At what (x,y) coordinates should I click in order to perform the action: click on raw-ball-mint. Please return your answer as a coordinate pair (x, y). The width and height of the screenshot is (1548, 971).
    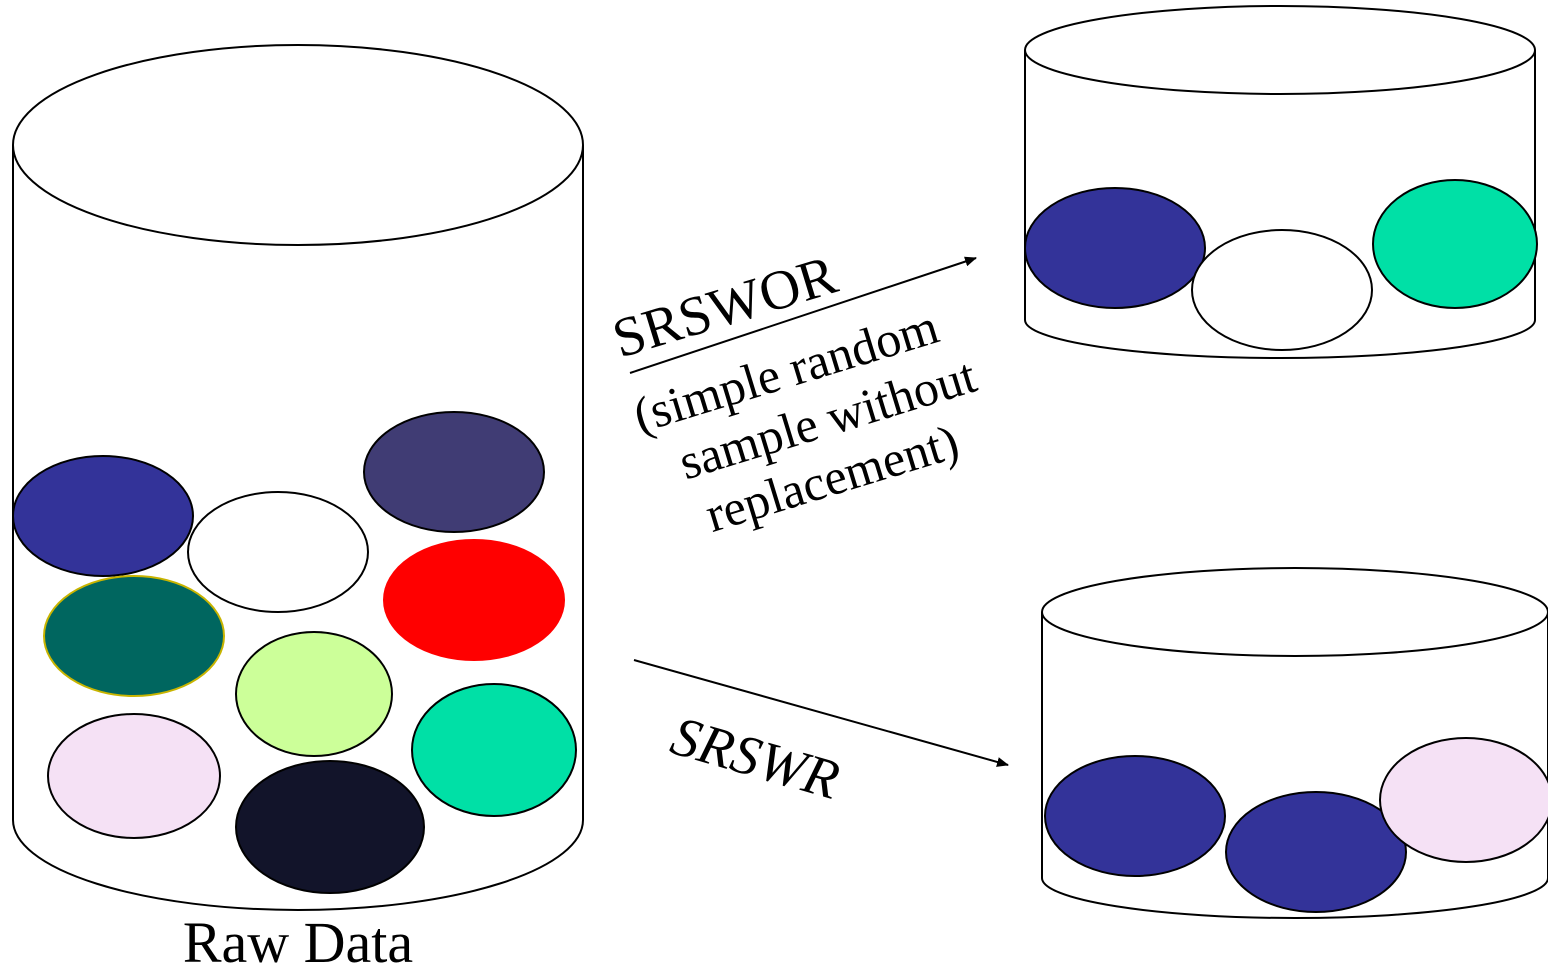
    Looking at the image, I should click on (494, 750).